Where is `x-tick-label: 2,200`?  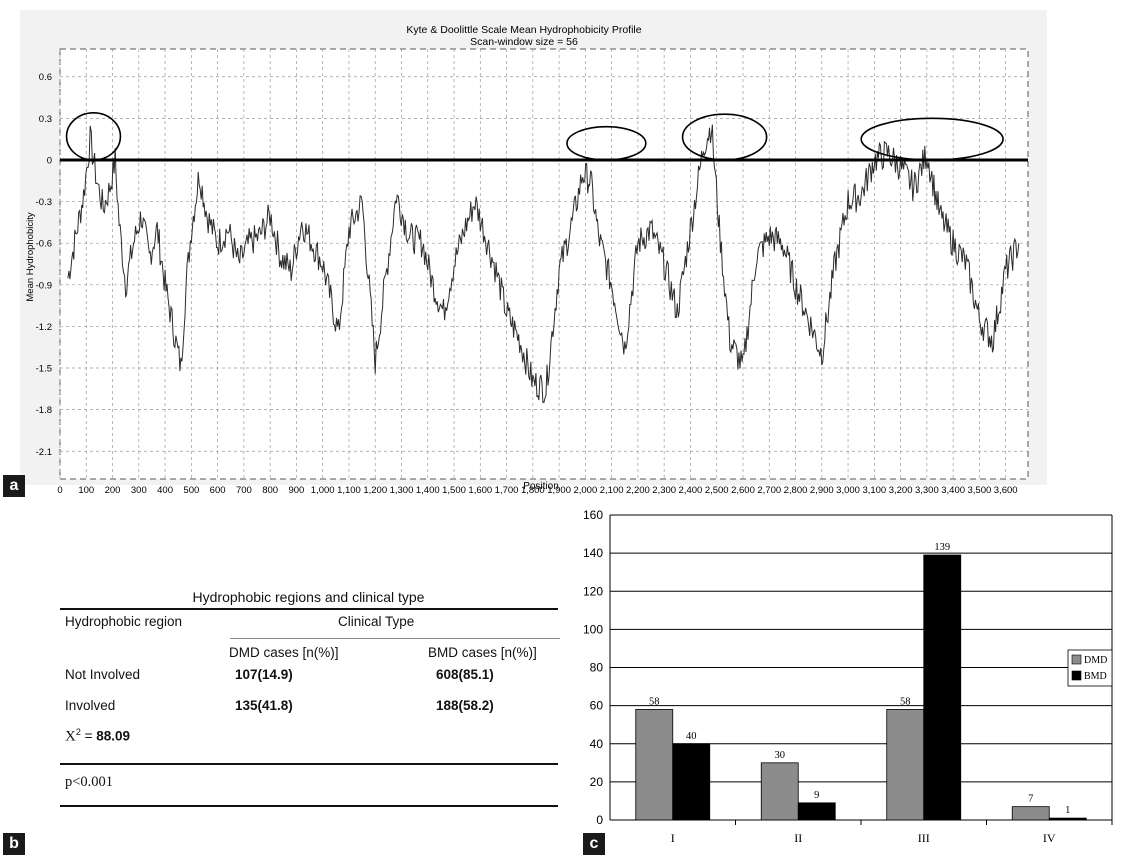
x-tick-label: 2,200 is located at coordinates (638, 490).